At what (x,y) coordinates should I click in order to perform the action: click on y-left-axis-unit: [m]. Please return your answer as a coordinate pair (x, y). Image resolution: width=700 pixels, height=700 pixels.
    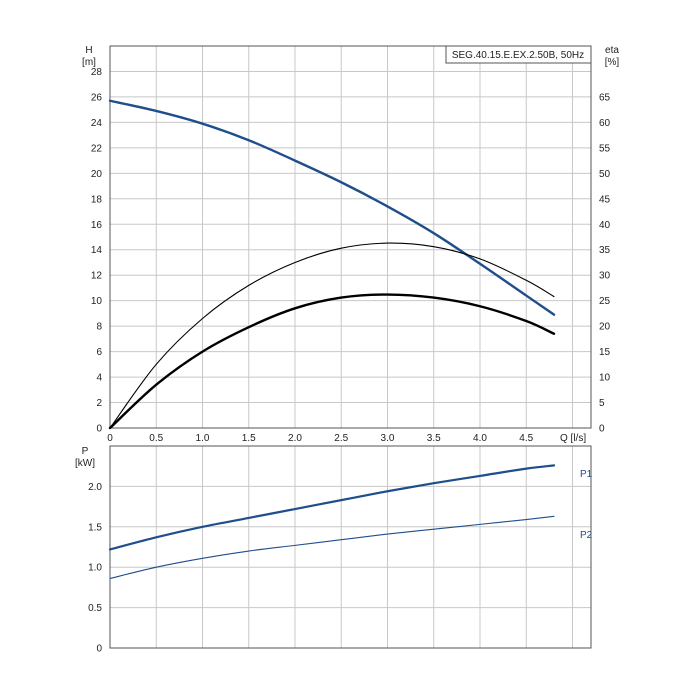
    Looking at the image, I should click on (89, 62).